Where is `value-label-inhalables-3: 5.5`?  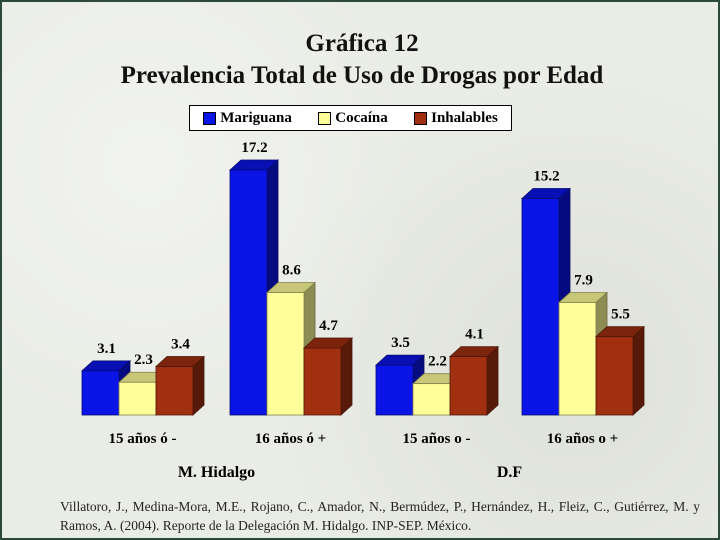 value-label-inhalables-3: 5.5 is located at coordinates (620, 315).